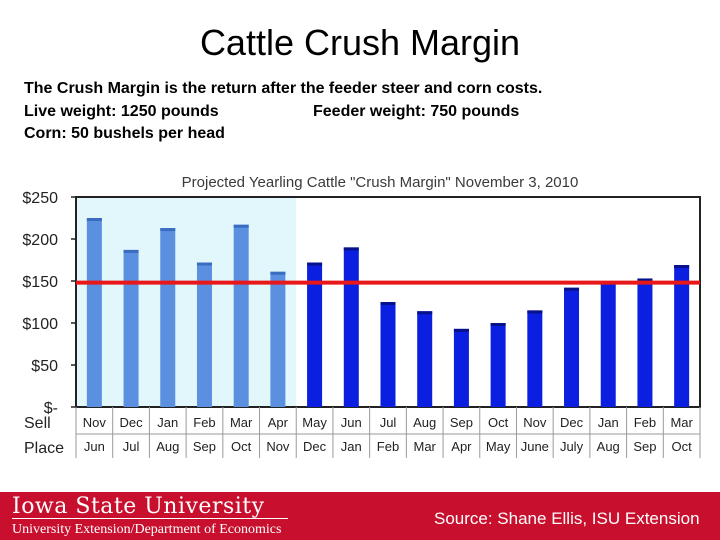 The width and height of the screenshot is (720, 540). Describe the element at coordinates (388, 422) in the screenshot. I see `sell-month-label: Jul` at that location.